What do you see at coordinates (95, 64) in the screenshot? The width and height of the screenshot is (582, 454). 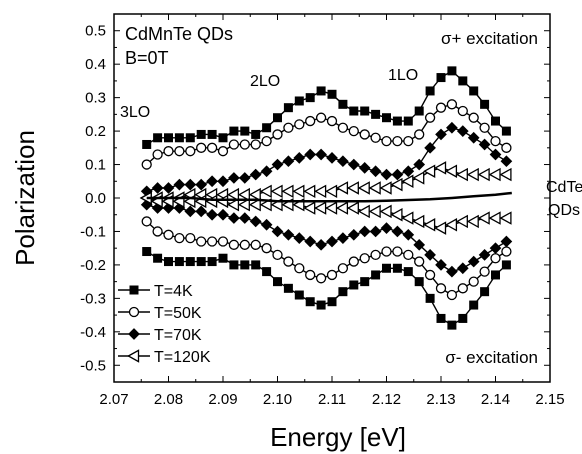 I see `y-tick-label: 0.4` at bounding box center [95, 64].